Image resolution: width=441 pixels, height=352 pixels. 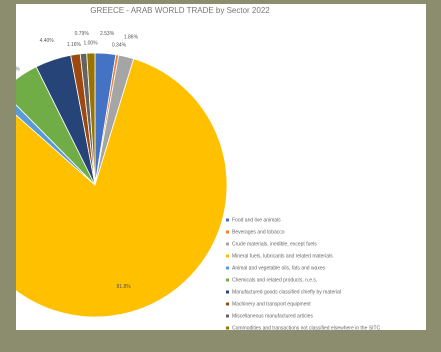 I want to click on data-label: 4.40%, so click(x=47, y=41).